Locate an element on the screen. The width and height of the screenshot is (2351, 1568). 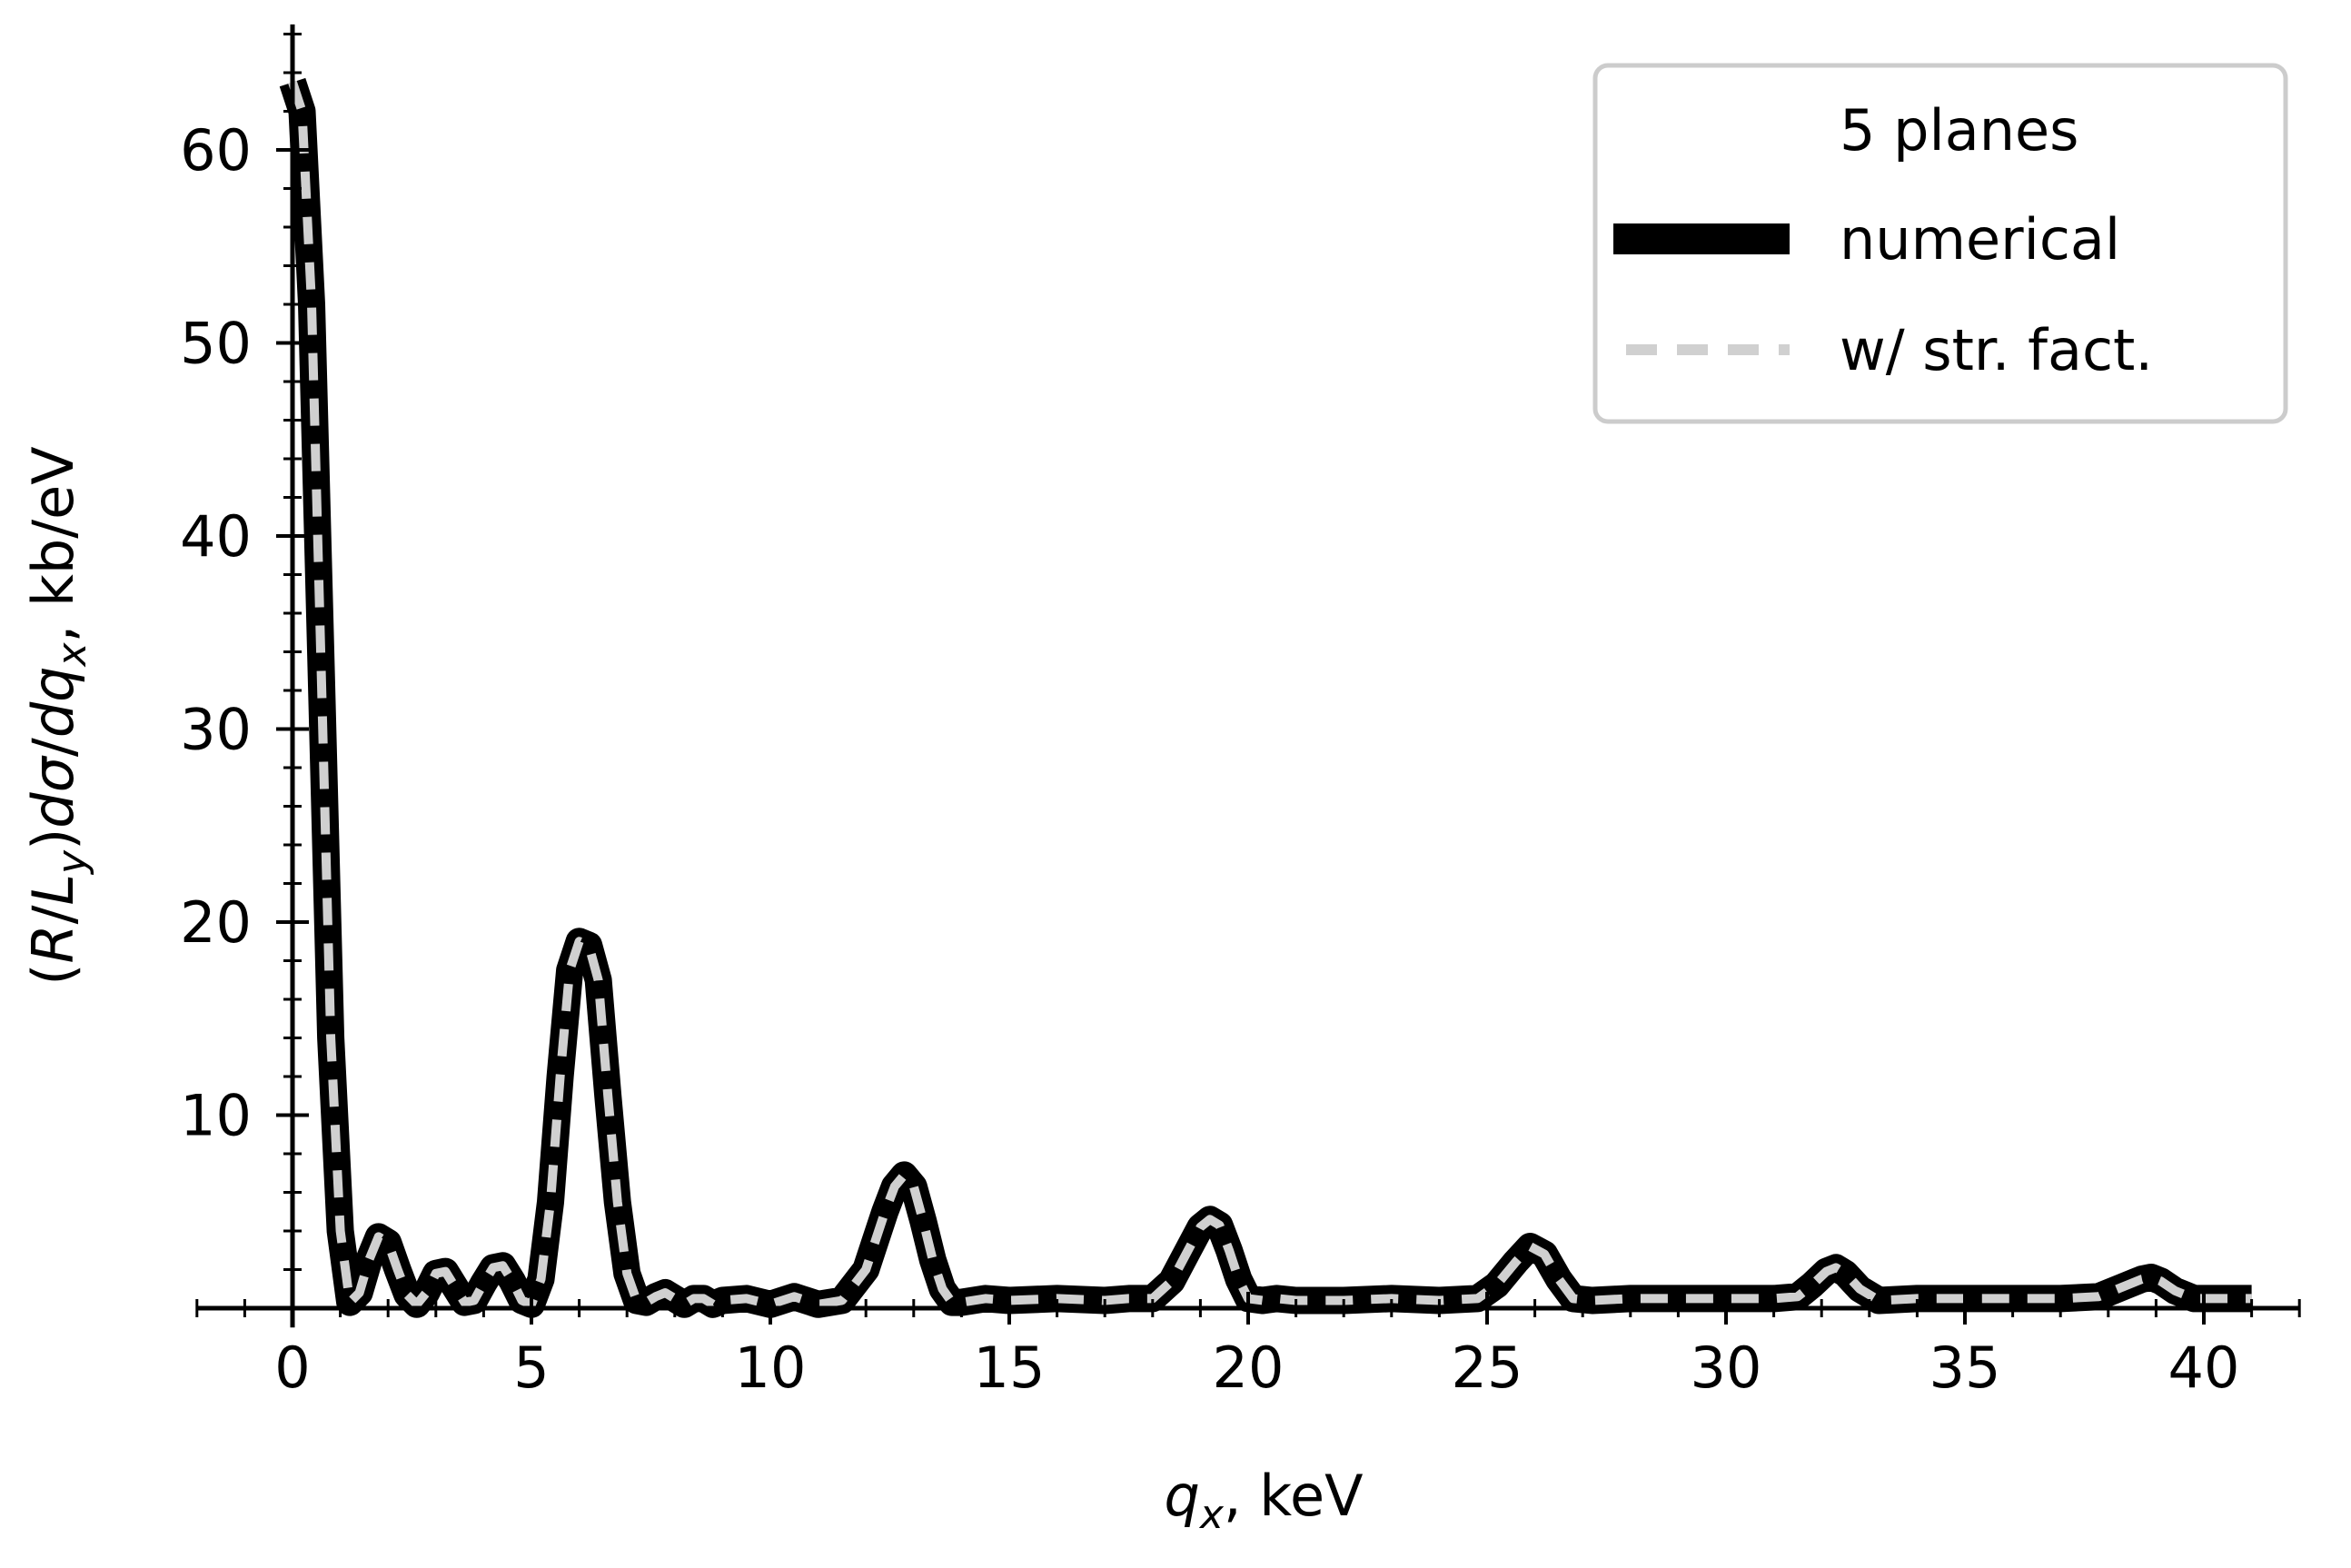
x-tick-label: 40 is located at coordinates (2204, 1368).